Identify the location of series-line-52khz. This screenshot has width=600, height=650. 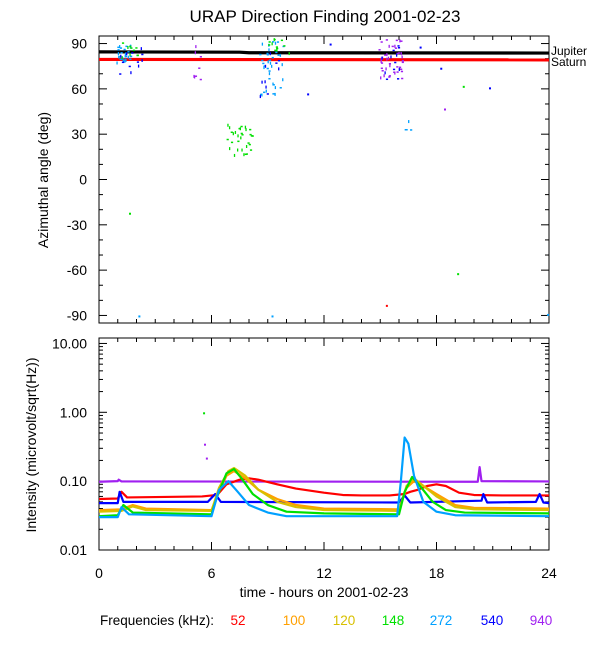
(323, 489).